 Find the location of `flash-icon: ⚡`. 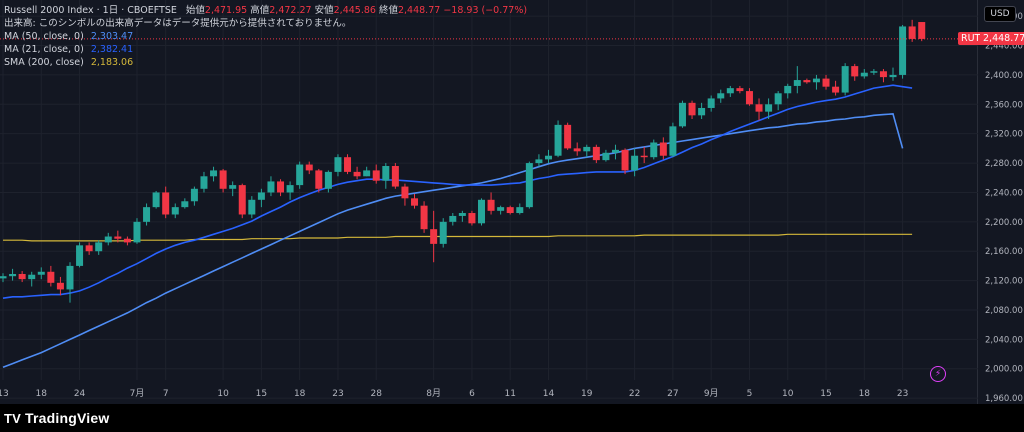

flash-icon: ⚡ is located at coordinates (938, 374).